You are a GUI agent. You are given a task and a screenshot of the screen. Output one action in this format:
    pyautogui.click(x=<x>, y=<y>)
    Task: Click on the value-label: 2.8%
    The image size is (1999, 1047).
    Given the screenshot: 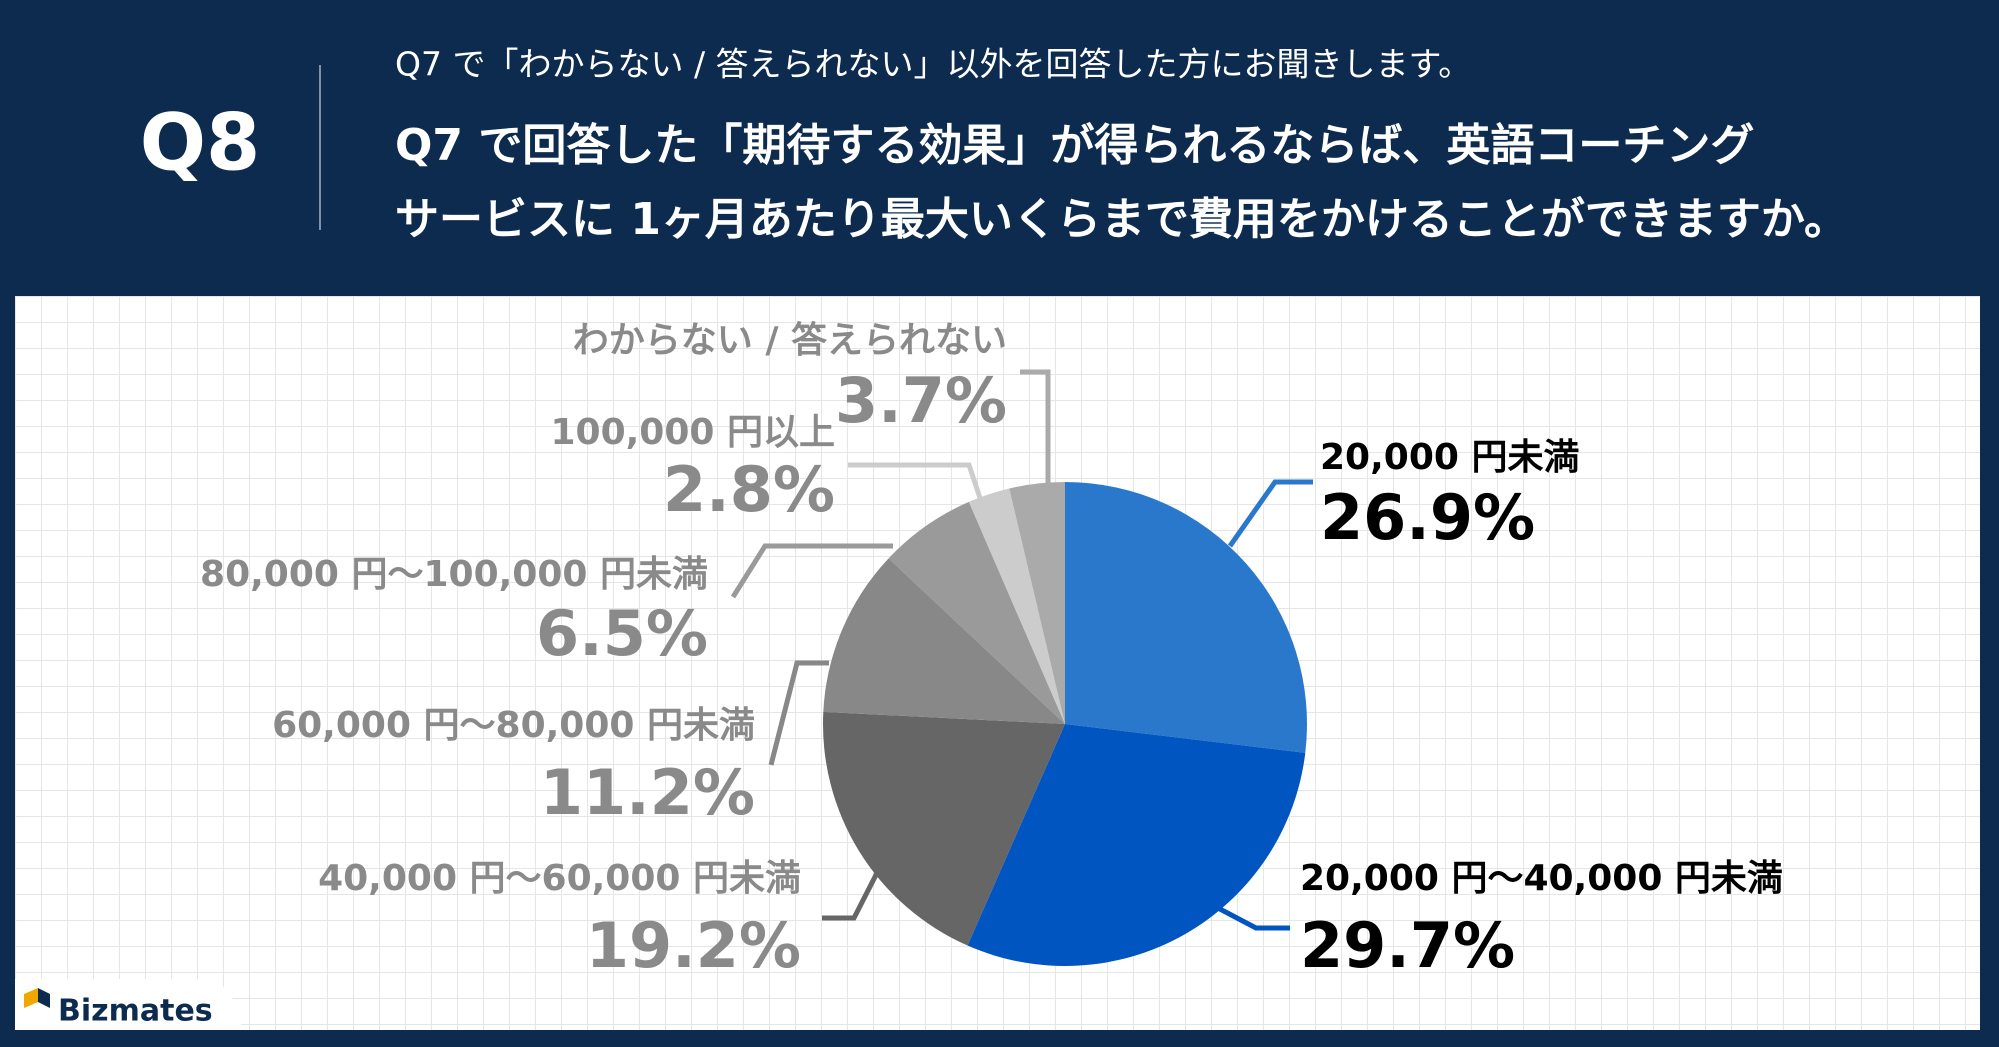 What is the action you would take?
    pyautogui.click(x=749, y=489)
    